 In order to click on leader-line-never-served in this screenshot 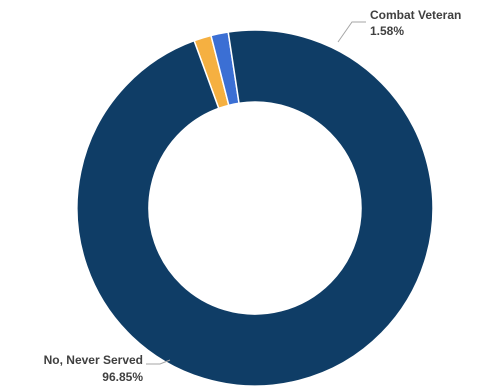, I will do `click(158, 362)`.